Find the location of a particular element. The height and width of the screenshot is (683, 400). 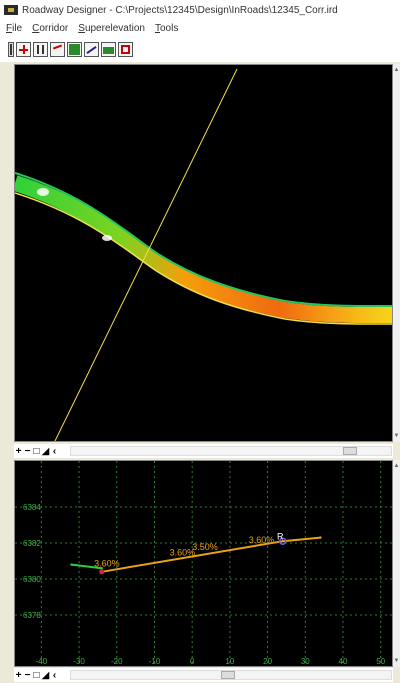

toolbar is located at coordinates (200, 49).